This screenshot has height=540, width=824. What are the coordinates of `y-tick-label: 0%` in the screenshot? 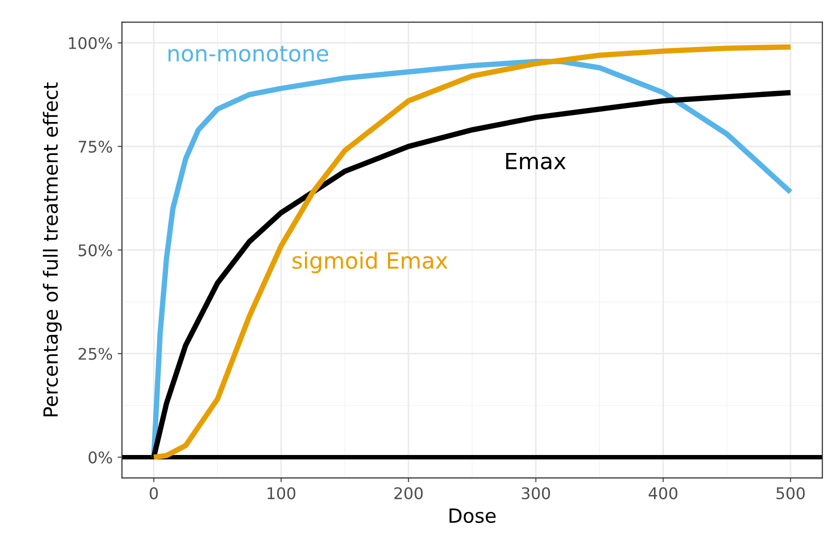 It's located at (100, 457).